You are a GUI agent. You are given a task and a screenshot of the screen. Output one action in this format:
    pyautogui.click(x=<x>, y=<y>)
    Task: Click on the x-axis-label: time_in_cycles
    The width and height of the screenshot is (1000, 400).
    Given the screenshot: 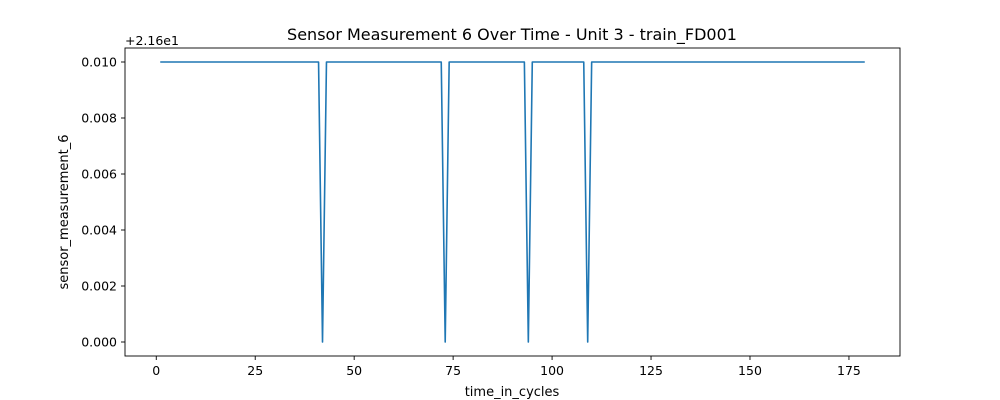 What is the action you would take?
    pyautogui.click(x=512, y=392)
    